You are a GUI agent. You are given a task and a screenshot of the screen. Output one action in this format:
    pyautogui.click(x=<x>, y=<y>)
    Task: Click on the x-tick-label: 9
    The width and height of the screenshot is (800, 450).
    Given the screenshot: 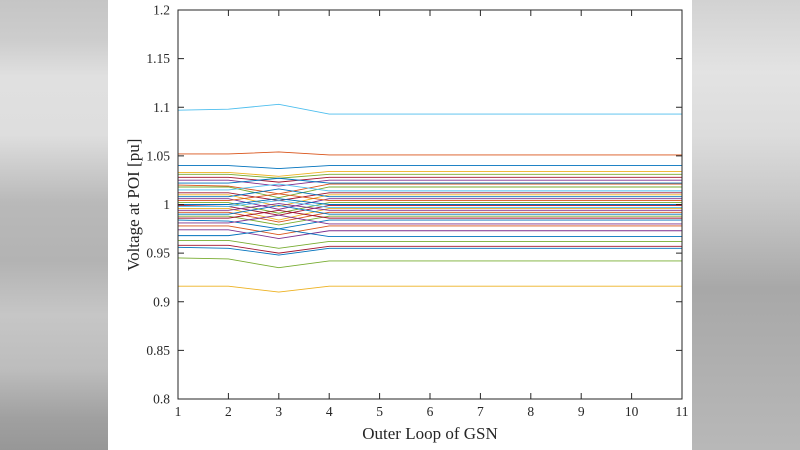 What is the action you would take?
    pyautogui.click(x=581, y=411)
    